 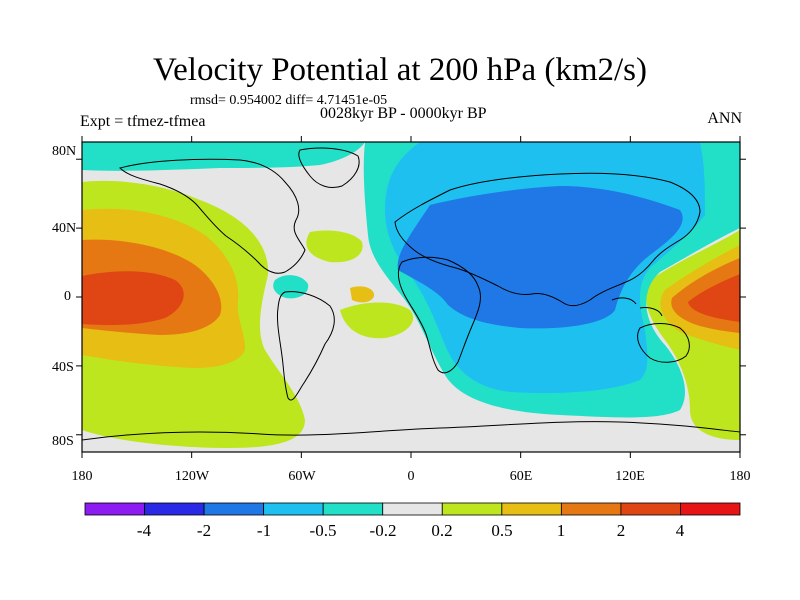 I want to click on colorbar, so click(x=412, y=509).